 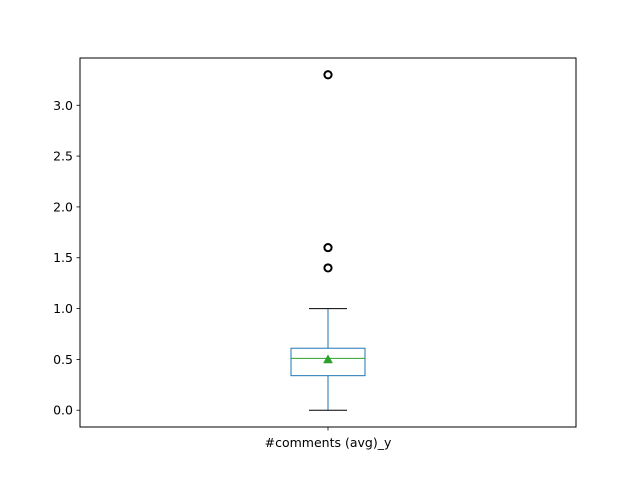 What do you see at coordinates (328, 442) in the screenshot?
I see `x-tick-label: #comments (avg)_y` at bounding box center [328, 442].